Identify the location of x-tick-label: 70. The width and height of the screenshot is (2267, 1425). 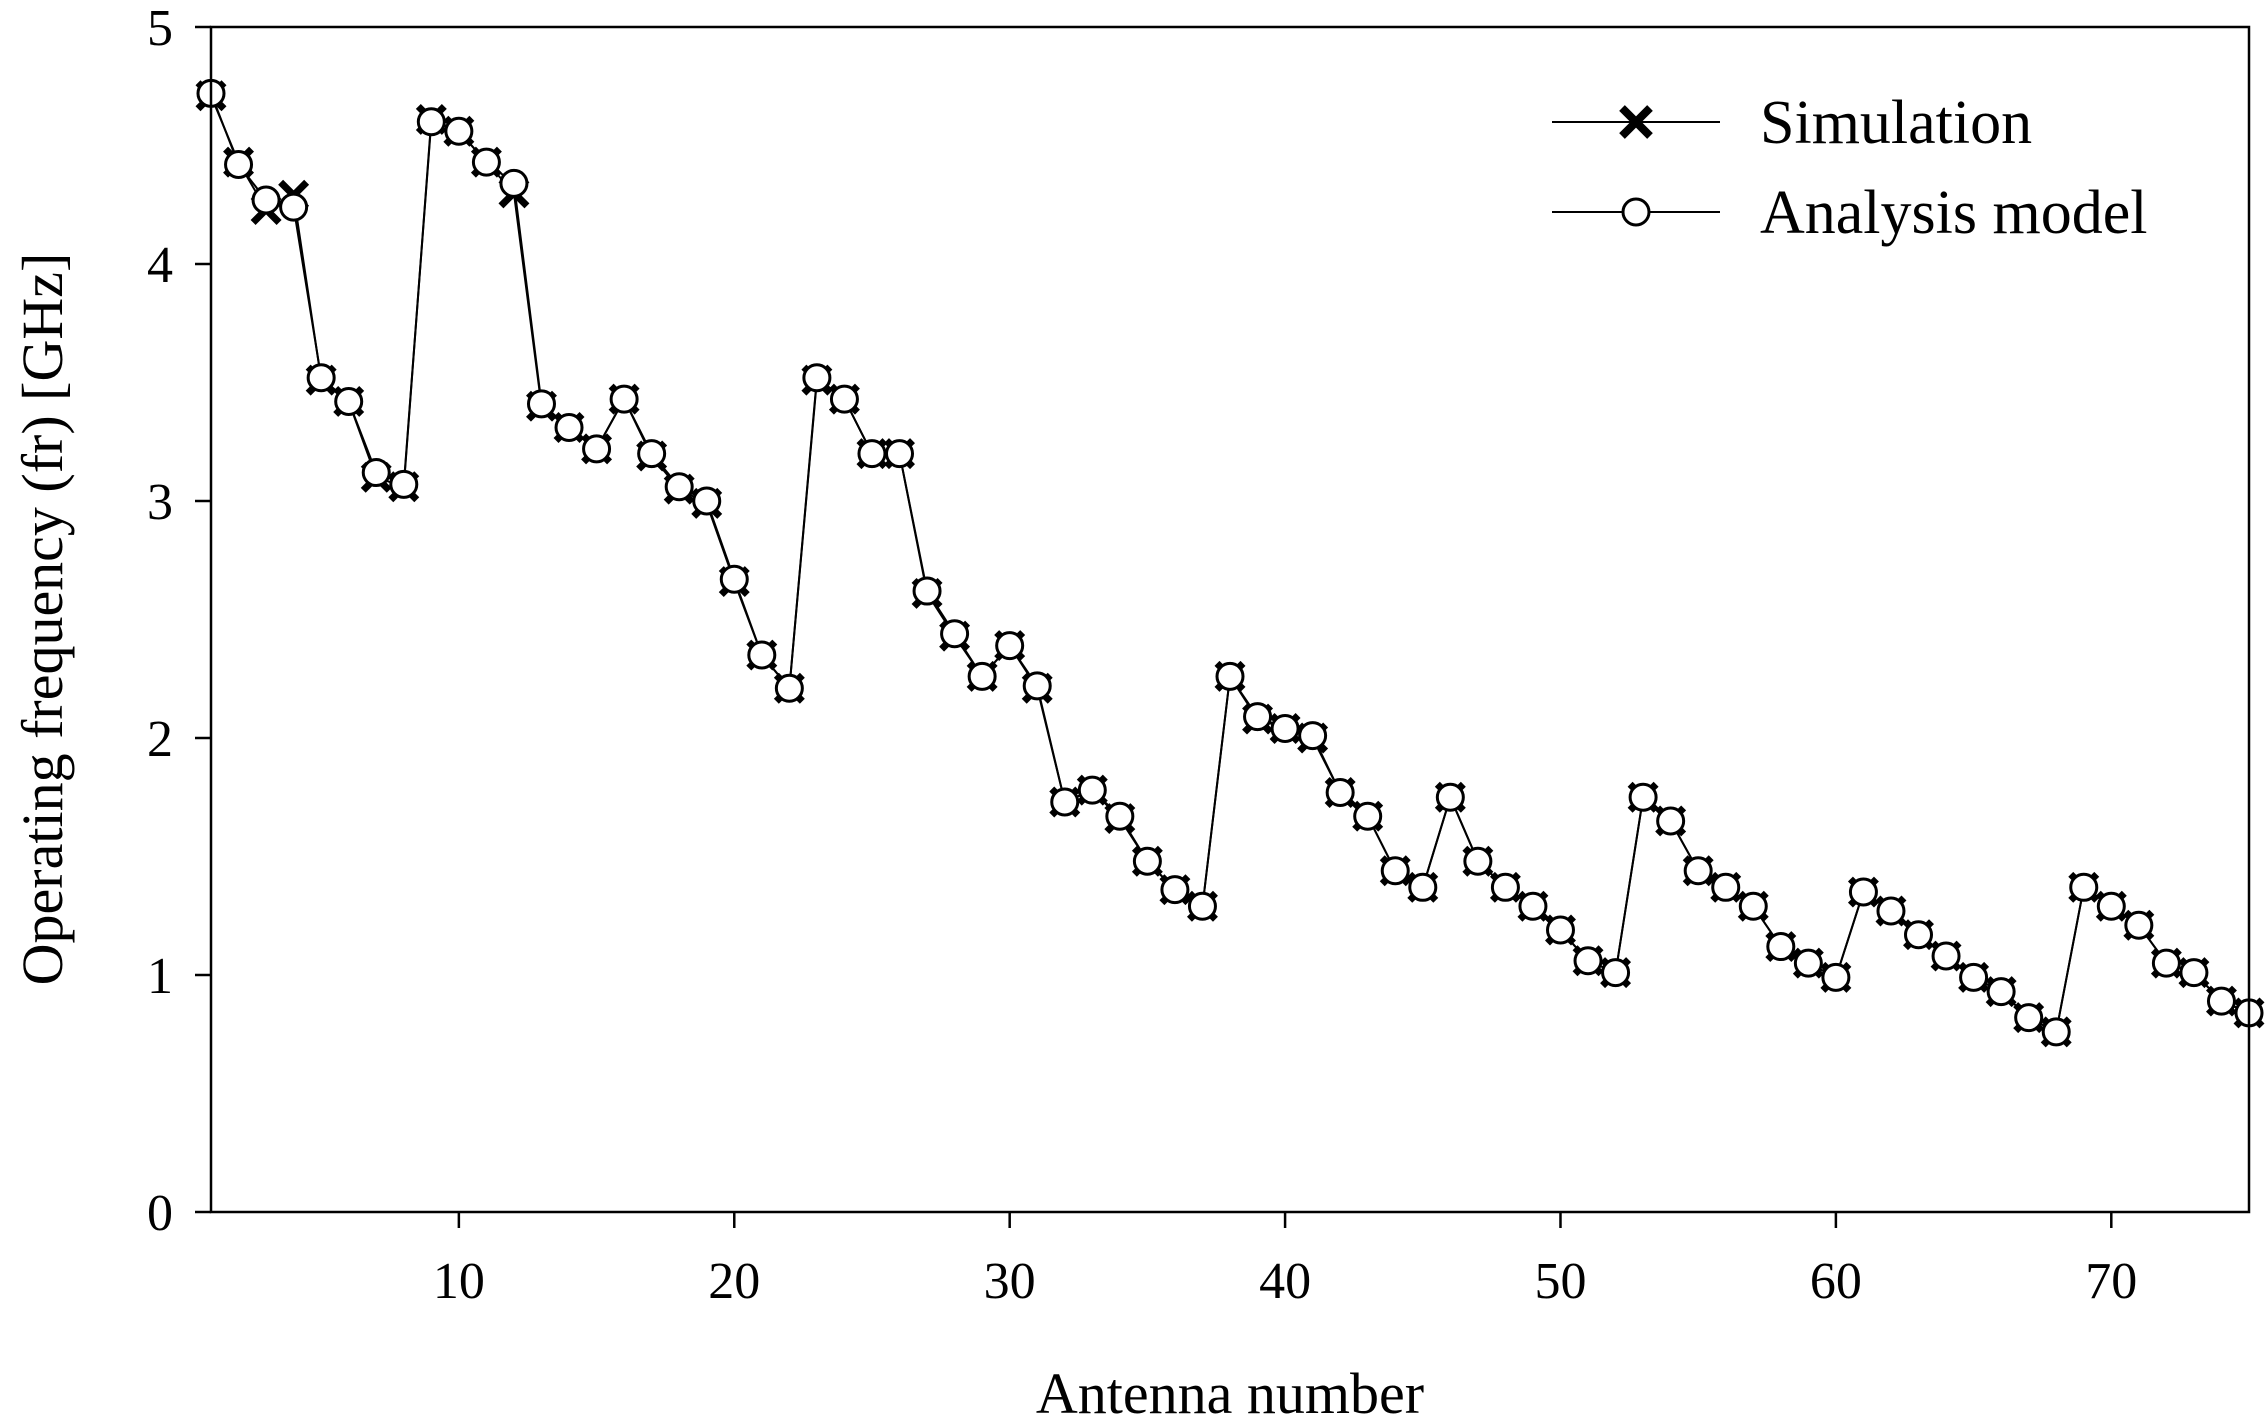
(2111, 1281).